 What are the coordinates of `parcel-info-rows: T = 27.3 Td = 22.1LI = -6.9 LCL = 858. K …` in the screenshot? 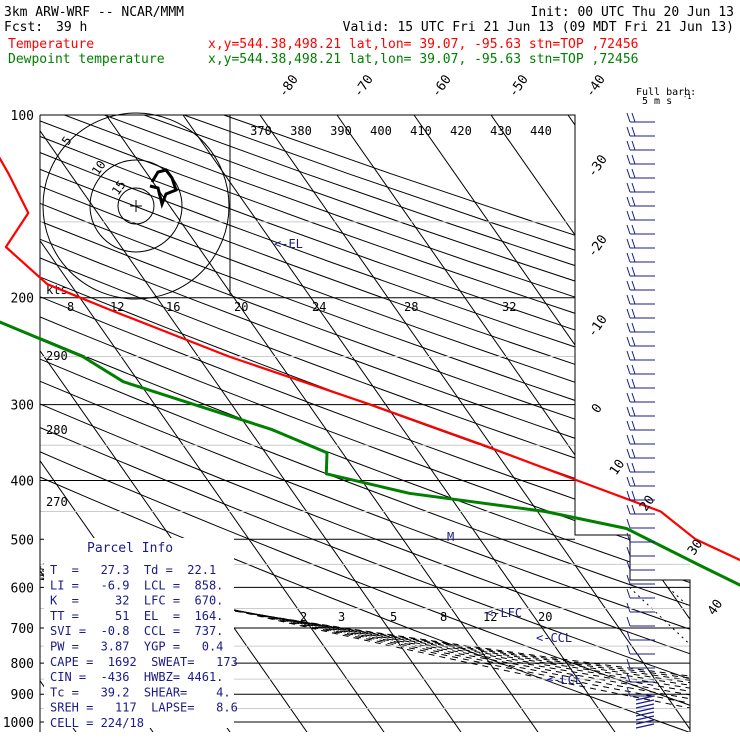 It's located at (144, 646).